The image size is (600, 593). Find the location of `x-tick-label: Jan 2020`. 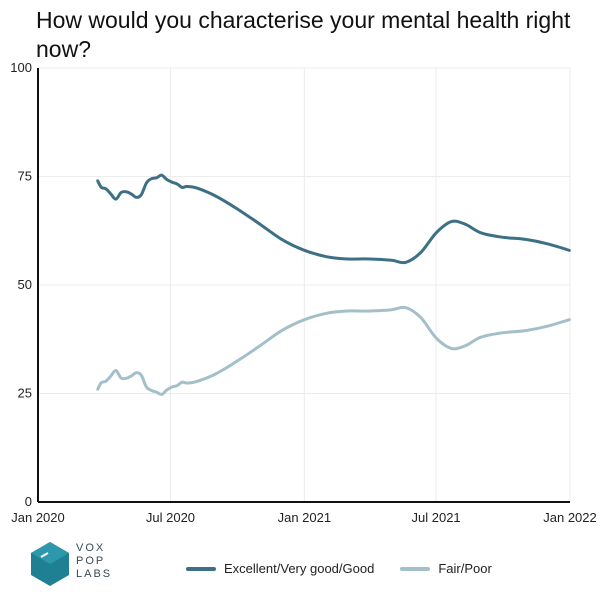

x-tick-label: Jan 2020 is located at coordinates (38, 517).